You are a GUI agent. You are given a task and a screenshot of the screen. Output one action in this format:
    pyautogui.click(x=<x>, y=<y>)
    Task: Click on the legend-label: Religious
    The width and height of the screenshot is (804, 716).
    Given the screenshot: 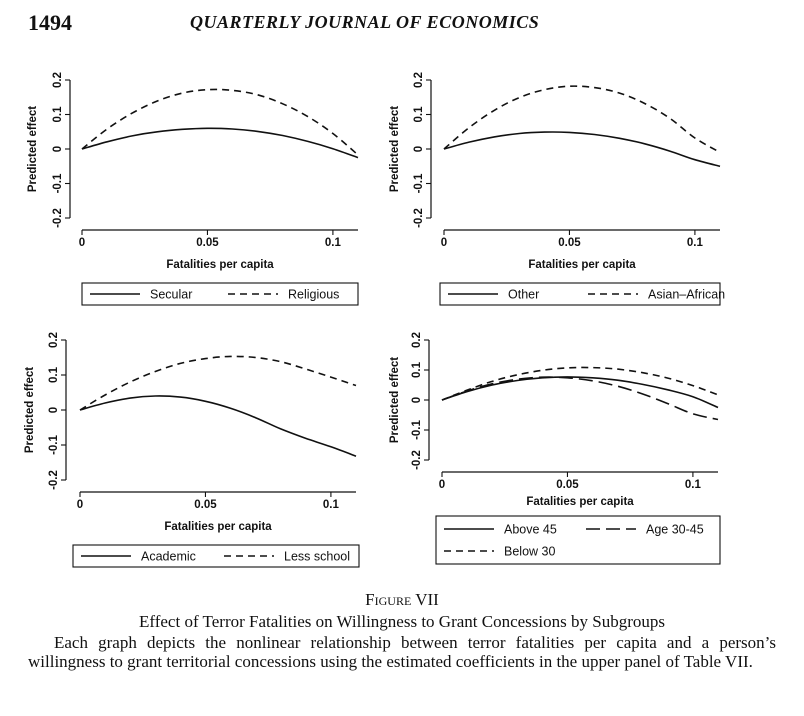 What is the action you would take?
    pyautogui.click(x=313, y=295)
    